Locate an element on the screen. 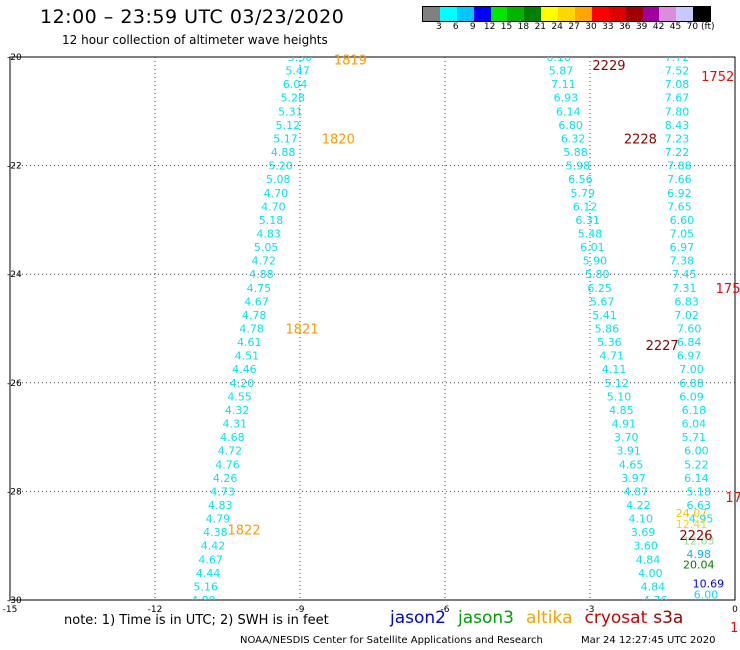 This screenshot has height=650, width=740. wave-height-value: 24.07 is located at coordinates (692, 513).